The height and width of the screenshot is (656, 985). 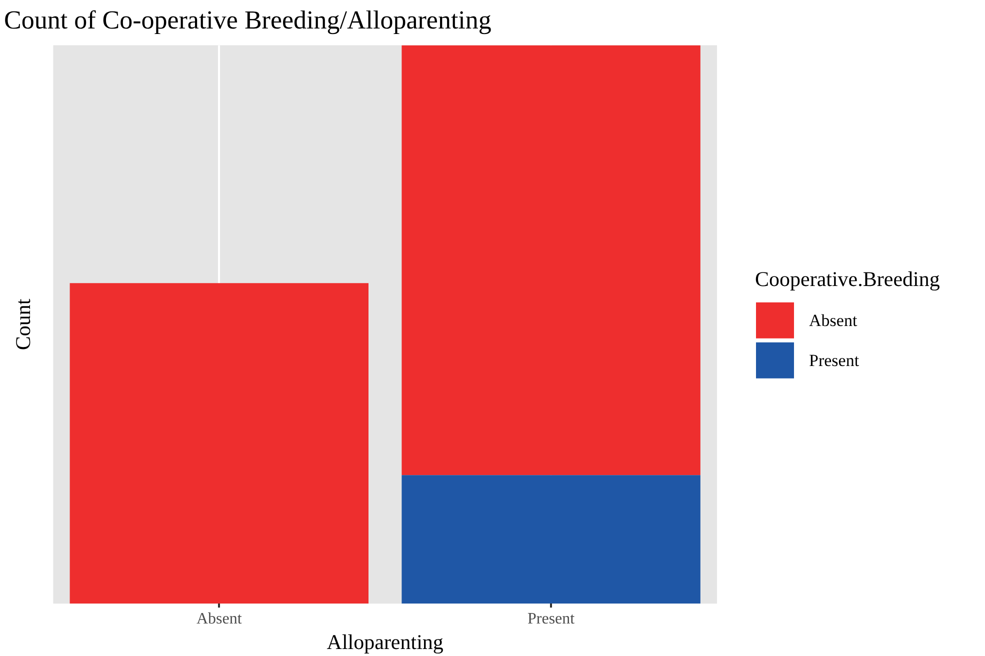 What do you see at coordinates (385, 642) in the screenshot?
I see `x-axis-title: Alloparenting` at bounding box center [385, 642].